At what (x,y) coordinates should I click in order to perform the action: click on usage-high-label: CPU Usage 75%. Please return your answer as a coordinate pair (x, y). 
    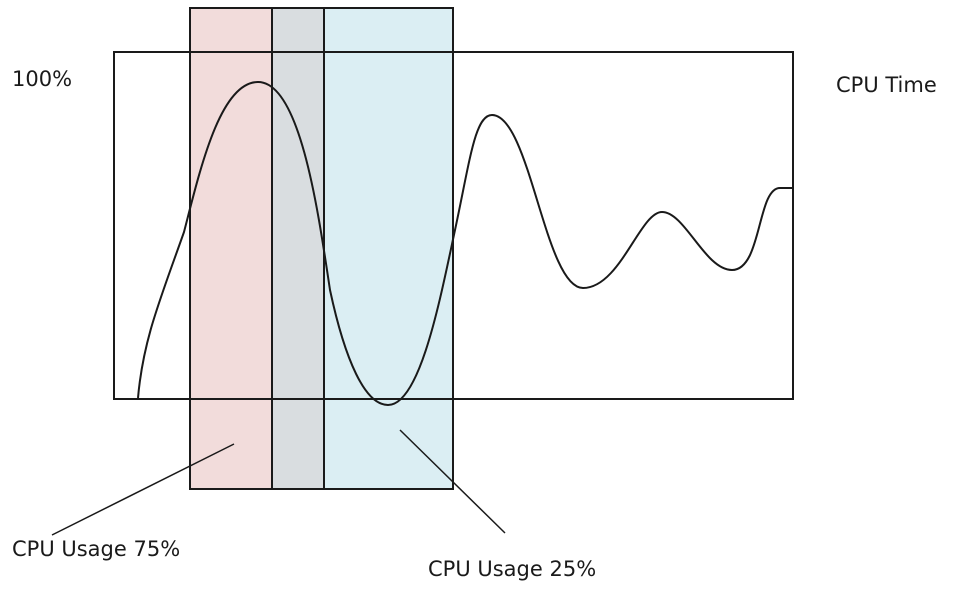
    Looking at the image, I should click on (96, 549).